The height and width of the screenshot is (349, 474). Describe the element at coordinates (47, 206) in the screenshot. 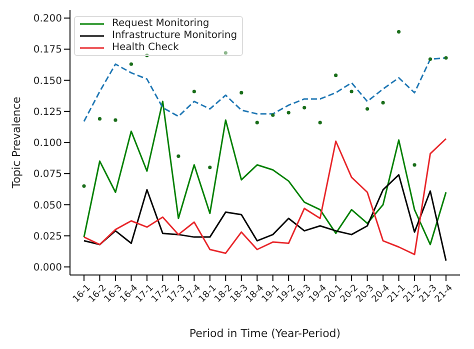

I see `y-tick-label: 0.050` at that location.